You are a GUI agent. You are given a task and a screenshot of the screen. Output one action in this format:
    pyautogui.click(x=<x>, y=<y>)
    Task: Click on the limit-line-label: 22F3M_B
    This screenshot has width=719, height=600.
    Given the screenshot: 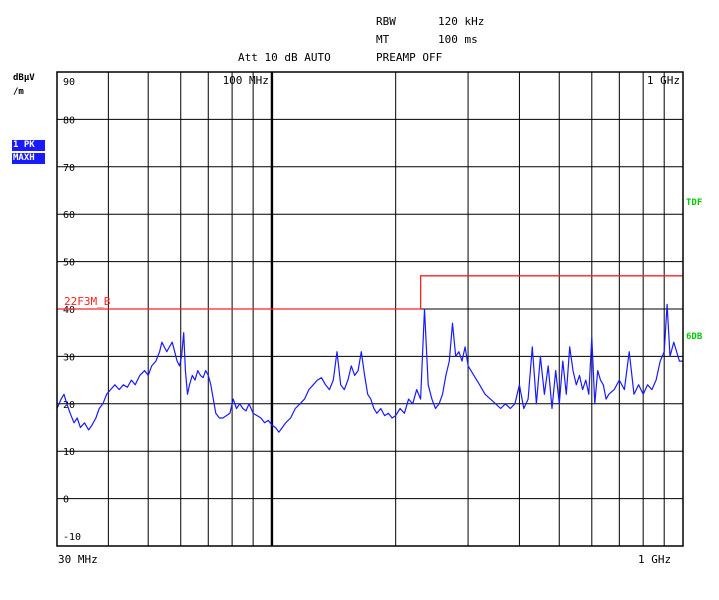 What is the action you would take?
    pyautogui.click(x=87, y=301)
    